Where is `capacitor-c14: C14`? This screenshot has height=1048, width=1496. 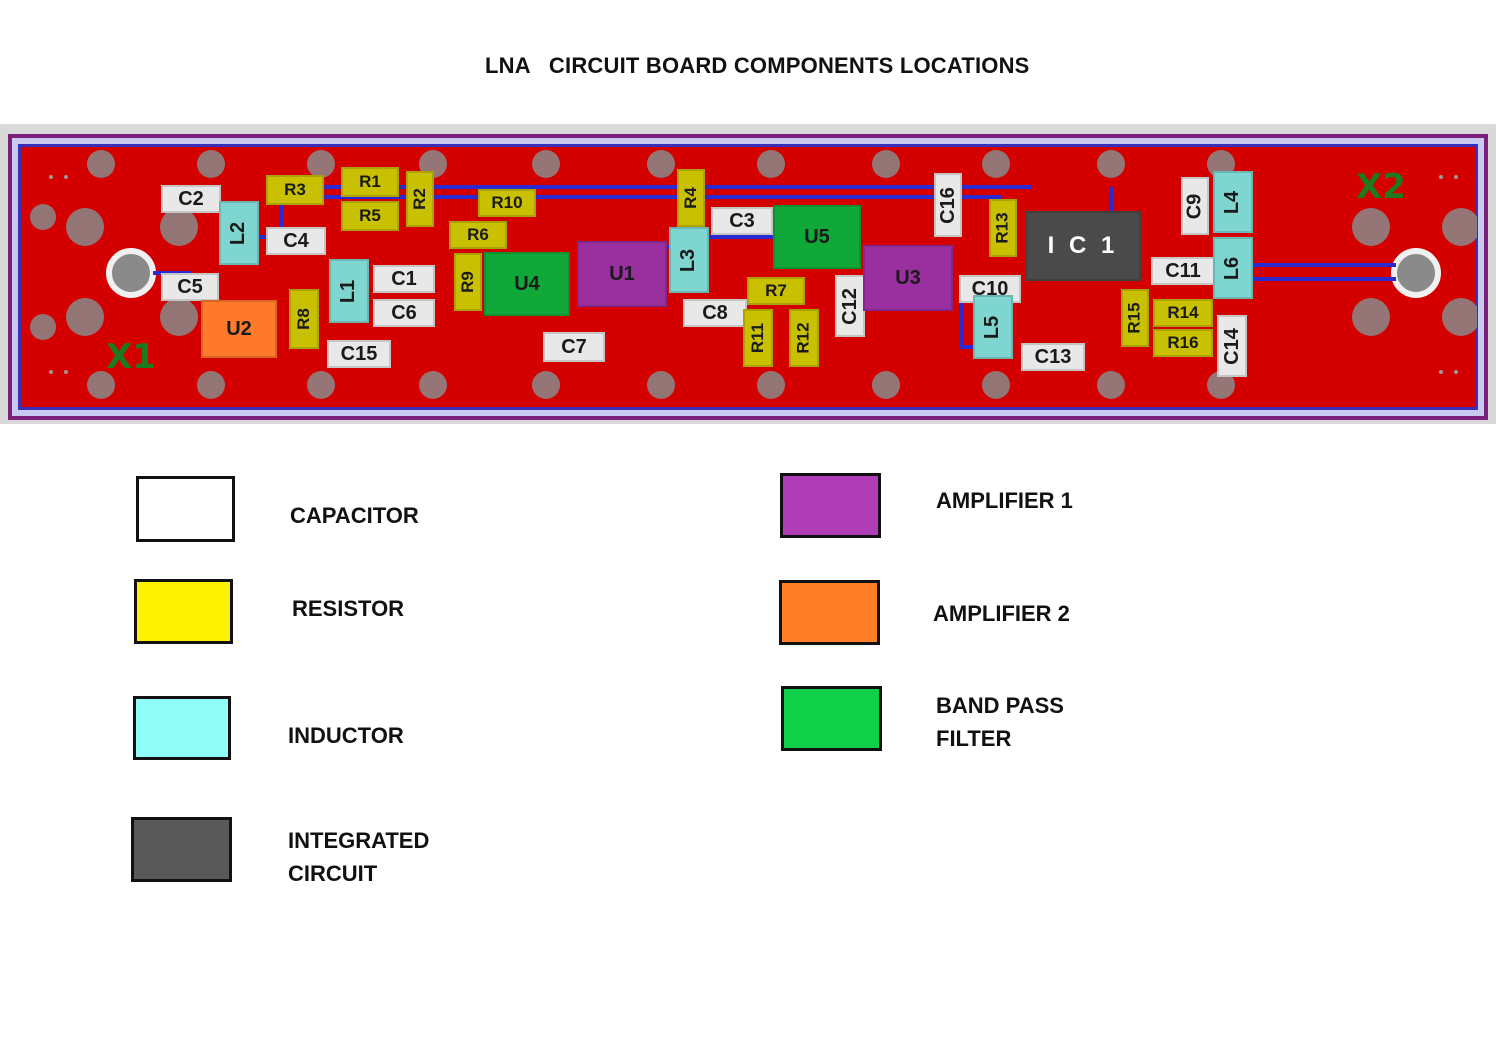
capacitor-c14: C14 is located at coordinates (1232, 346).